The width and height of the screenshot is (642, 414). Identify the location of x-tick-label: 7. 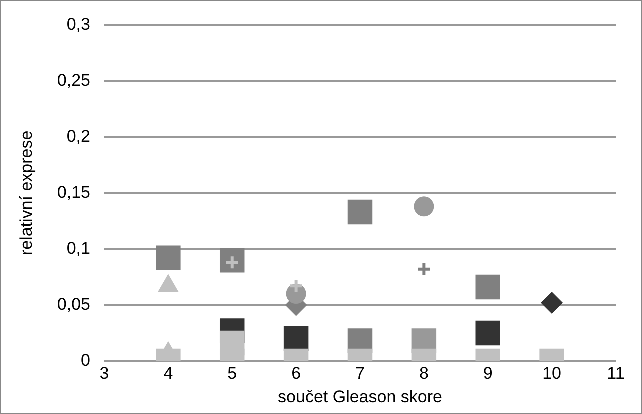
(360, 374).